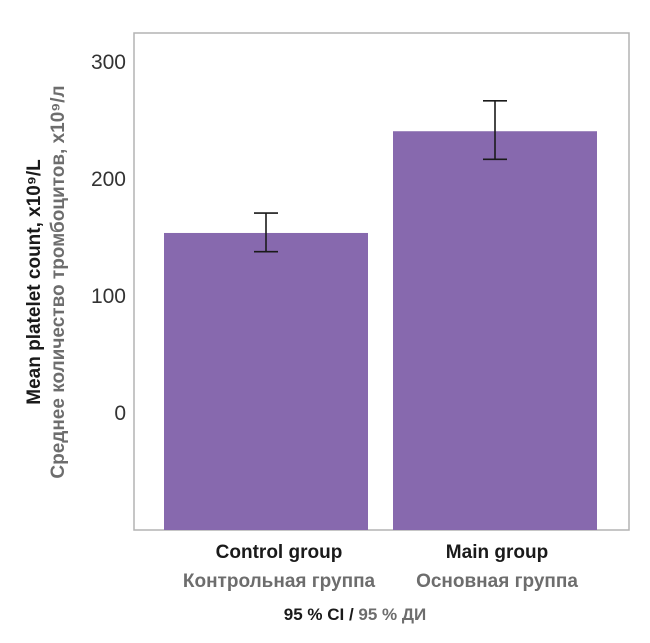 Image resolution: width=650 pixels, height=643 pixels. What do you see at coordinates (380, 176) in the screenshot?
I see `error-bars-layer` at bounding box center [380, 176].